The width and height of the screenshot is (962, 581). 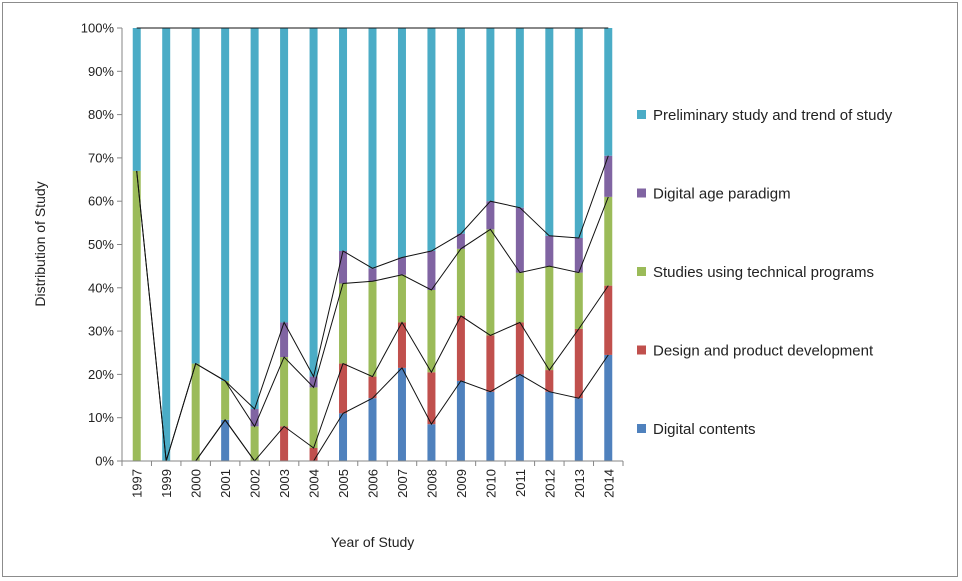 I want to click on y-axis-title: Distribution of Study, so click(x=40, y=243).